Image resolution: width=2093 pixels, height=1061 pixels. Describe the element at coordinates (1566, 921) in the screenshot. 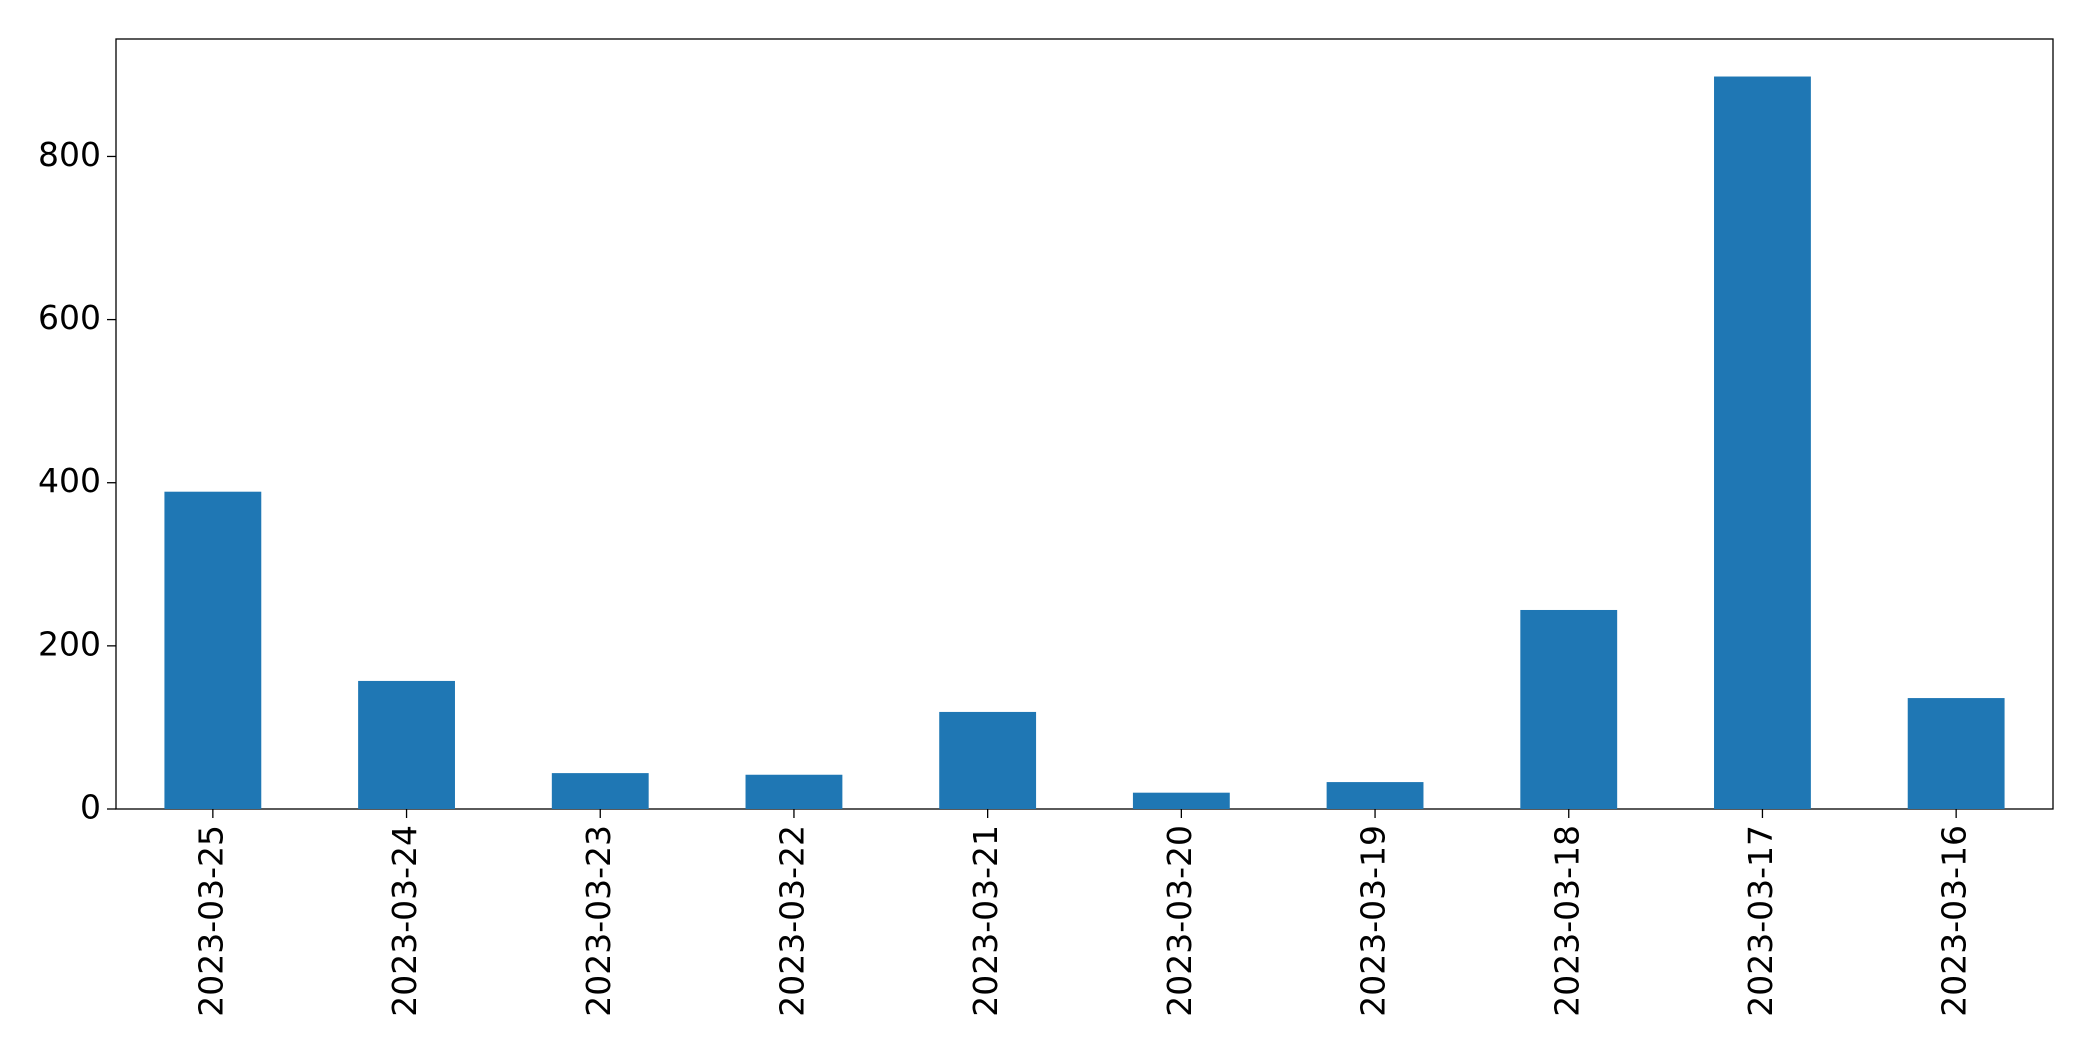

I see `x-tick-label: 2023-03-18` at that location.